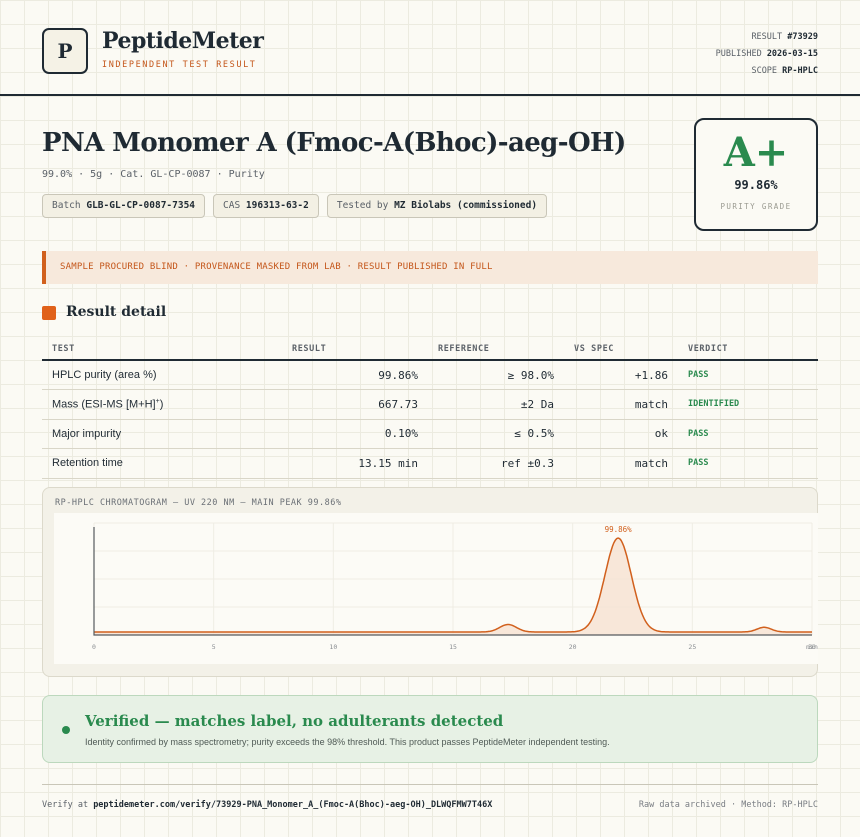 The image size is (860, 837). Describe the element at coordinates (496, 463) in the screenshot. I see `reference-value: ref ±0.3` at that location.